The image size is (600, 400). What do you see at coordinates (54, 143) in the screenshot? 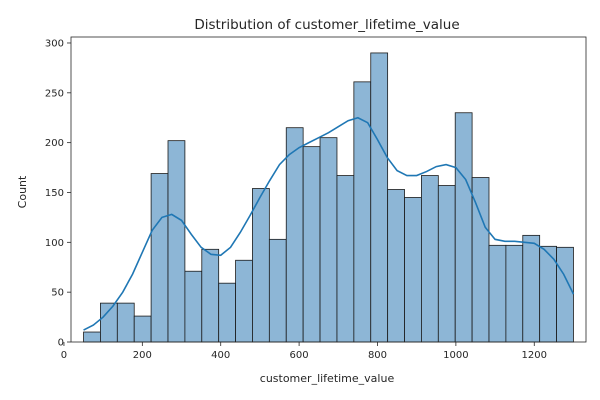
I see `y-tick-label: 200` at bounding box center [54, 143].